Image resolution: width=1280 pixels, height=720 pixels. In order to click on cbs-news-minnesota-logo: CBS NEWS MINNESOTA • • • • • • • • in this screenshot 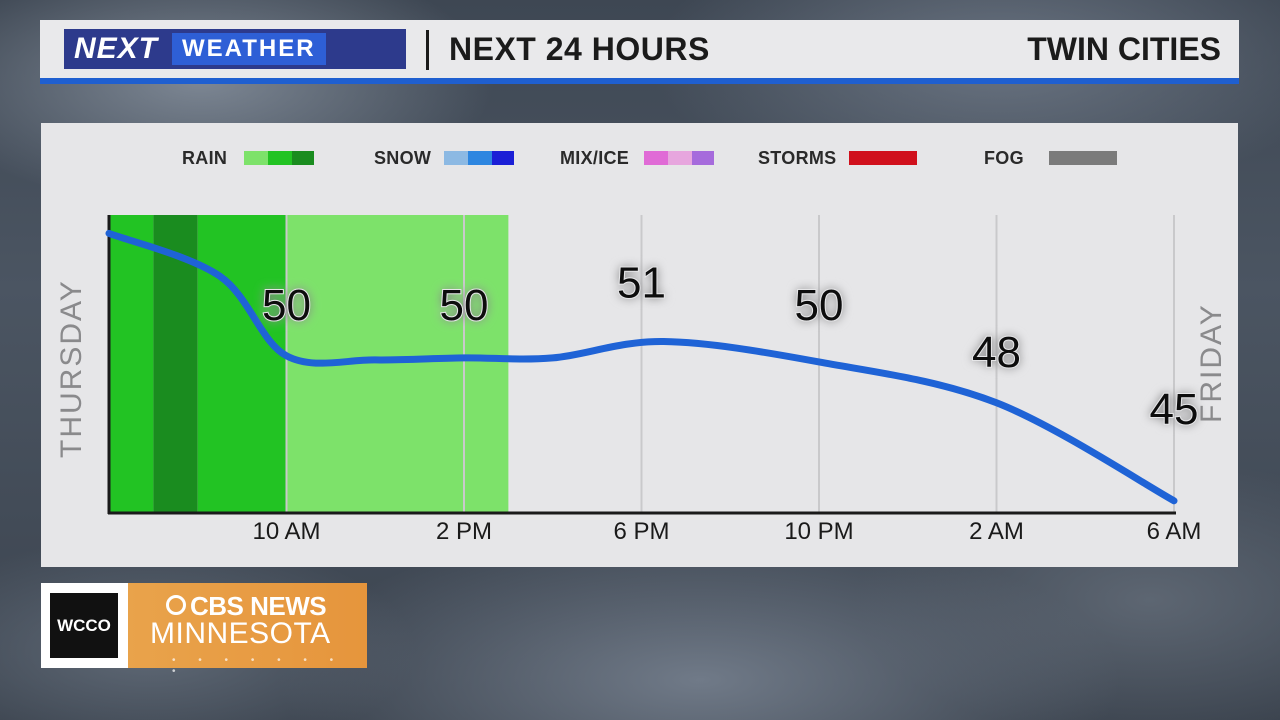, I will do `click(247, 630)`.